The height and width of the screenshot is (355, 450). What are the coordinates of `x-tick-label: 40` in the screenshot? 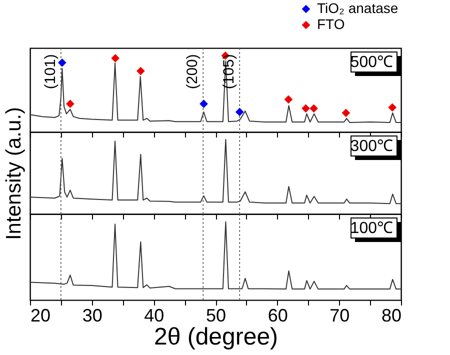 It's located at (154, 316).